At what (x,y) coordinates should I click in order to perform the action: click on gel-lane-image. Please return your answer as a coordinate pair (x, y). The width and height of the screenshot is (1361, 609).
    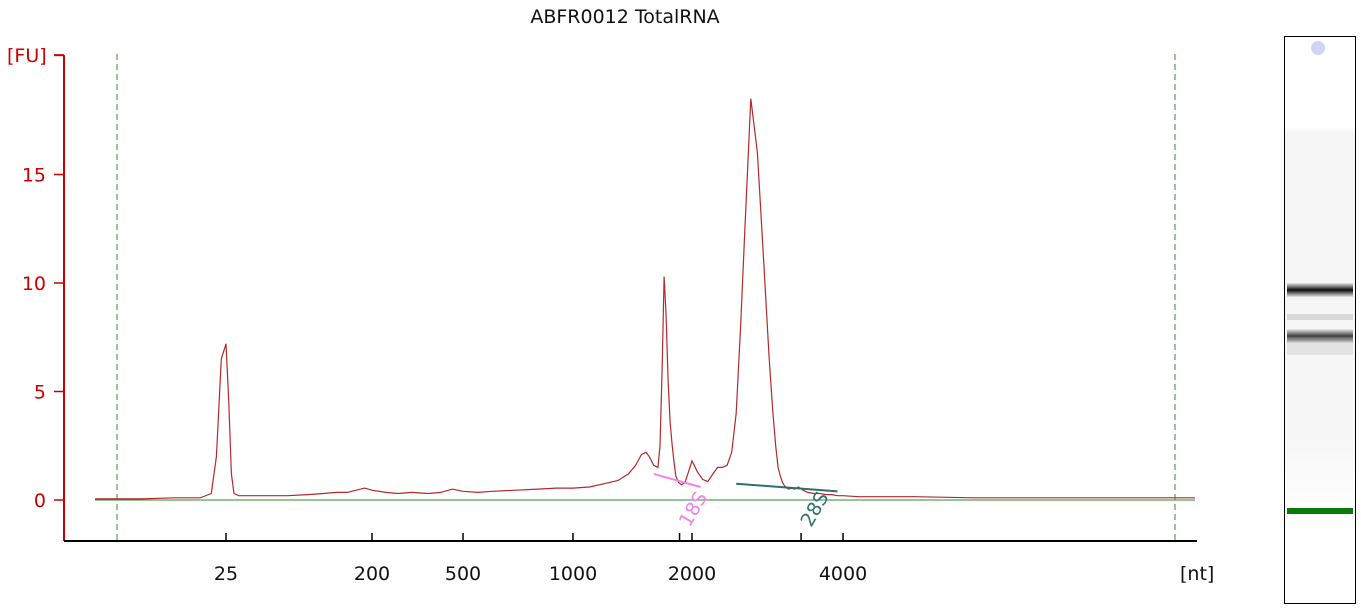
    Looking at the image, I should click on (1320, 320).